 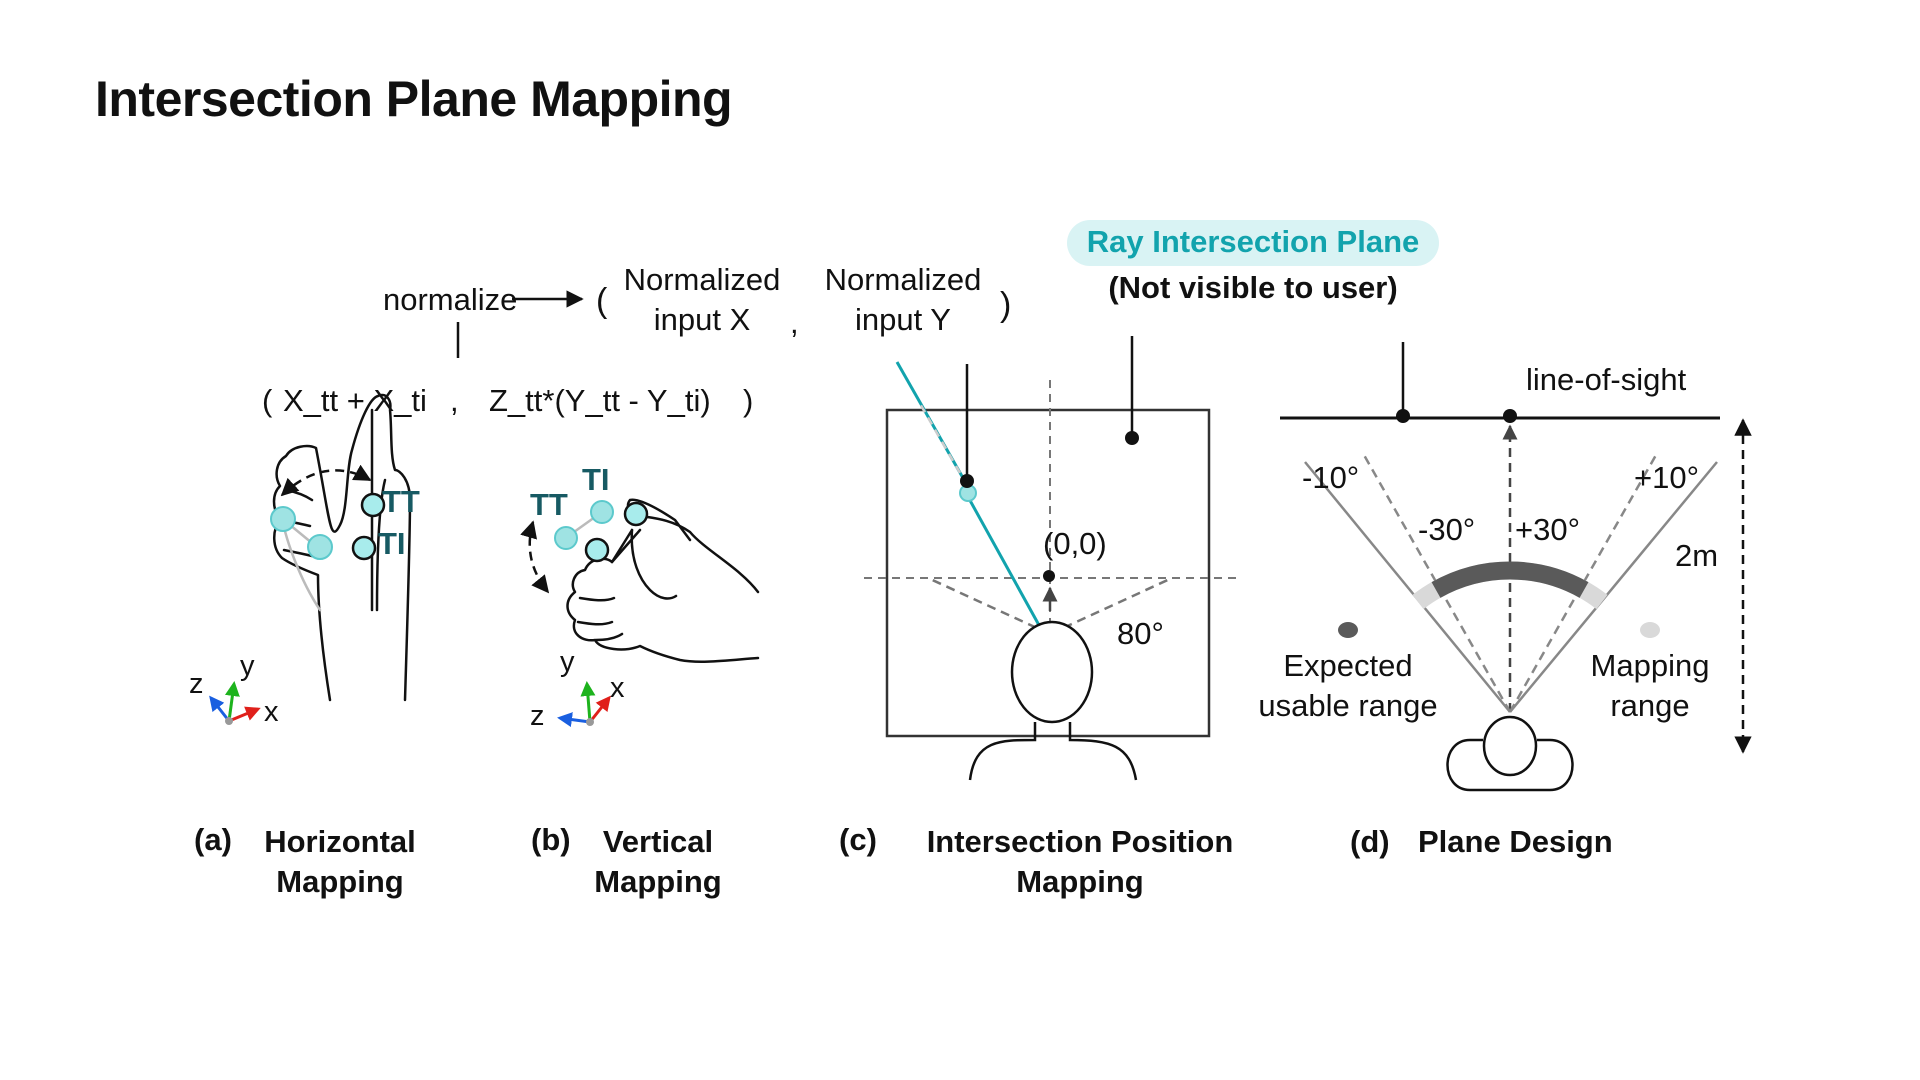 I want to click on panel-b-caption-line2: Mapping, so click(x=658, y=881).